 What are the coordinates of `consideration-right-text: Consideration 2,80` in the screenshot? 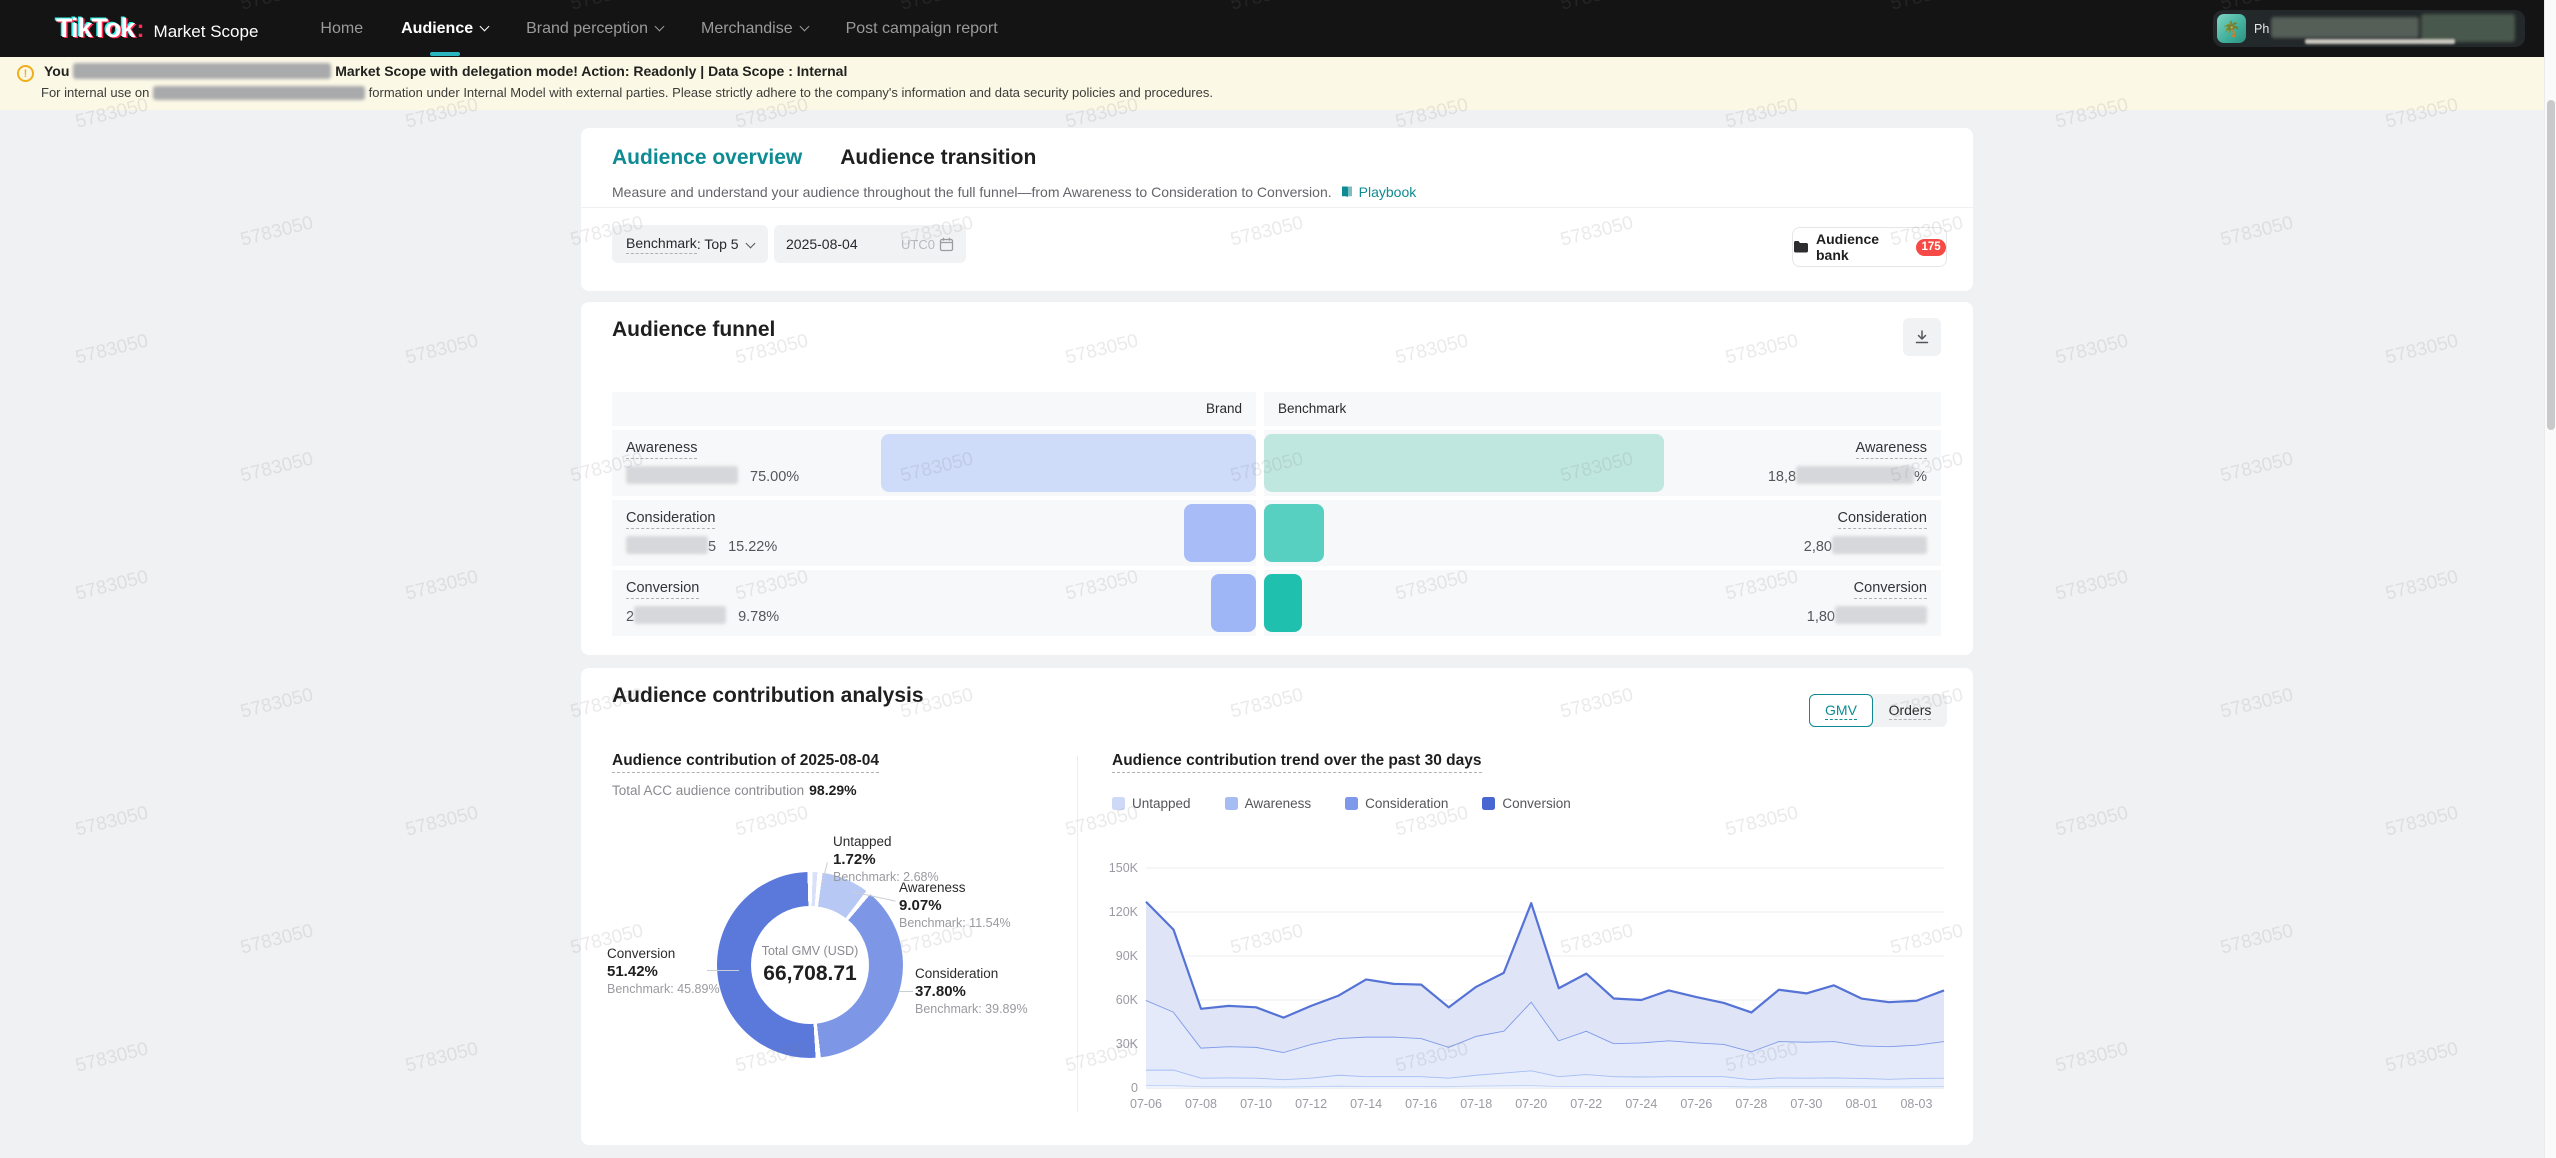 It's located at (1865, 532).